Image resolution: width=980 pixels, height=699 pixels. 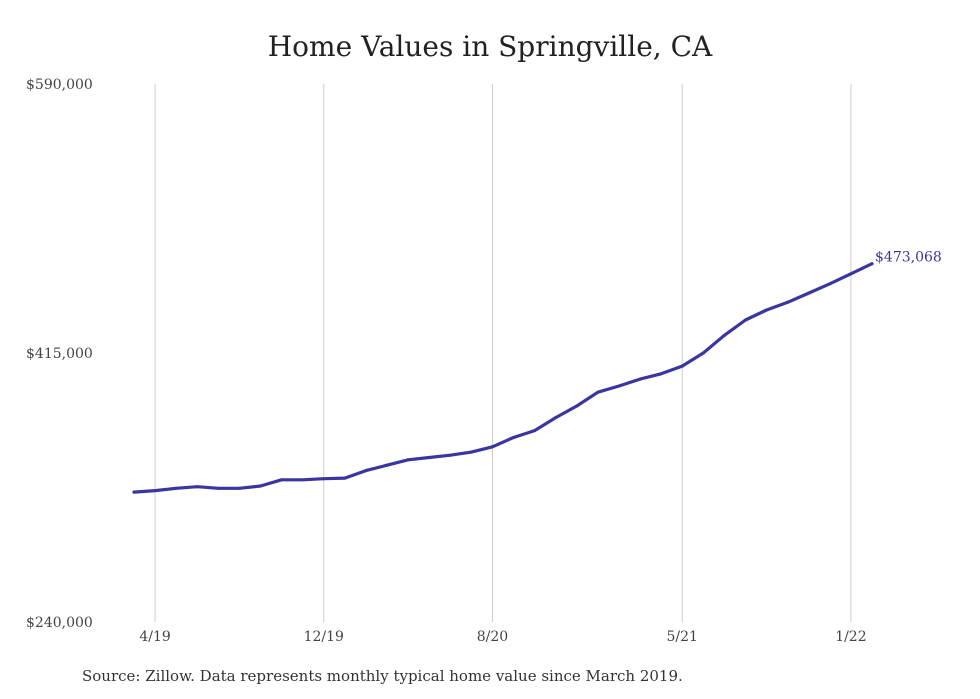 What do you see at coordinates (908, 258) in the screenshot?
I see `end-value-label: $473,068` at bounding box center [908, 258].